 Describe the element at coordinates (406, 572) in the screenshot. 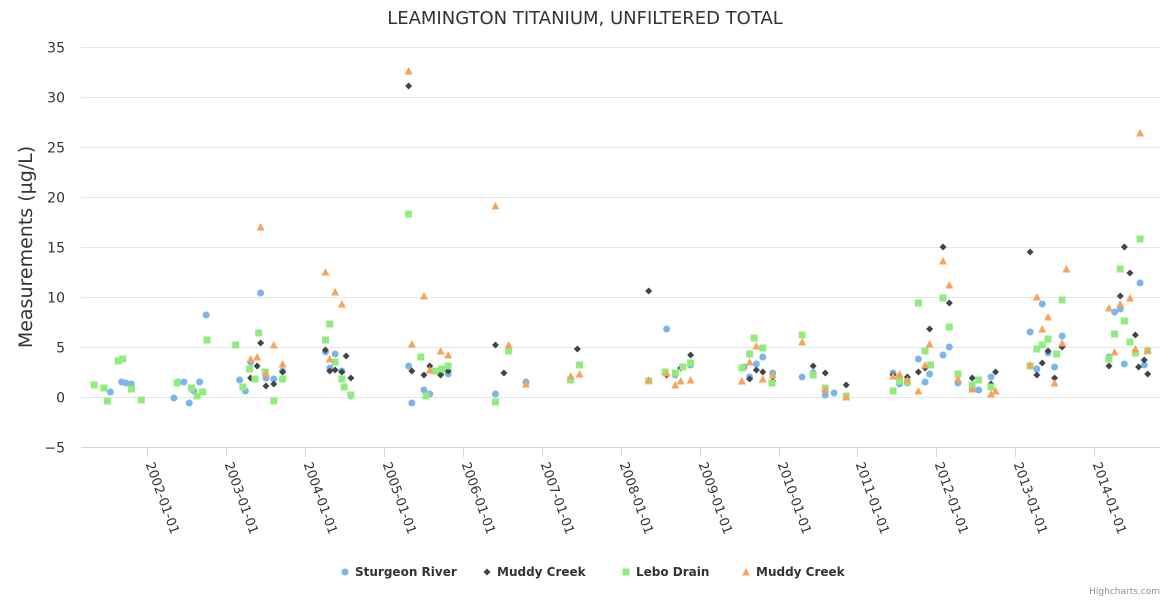

I see `legend-label: Sturgeon River` at that location.